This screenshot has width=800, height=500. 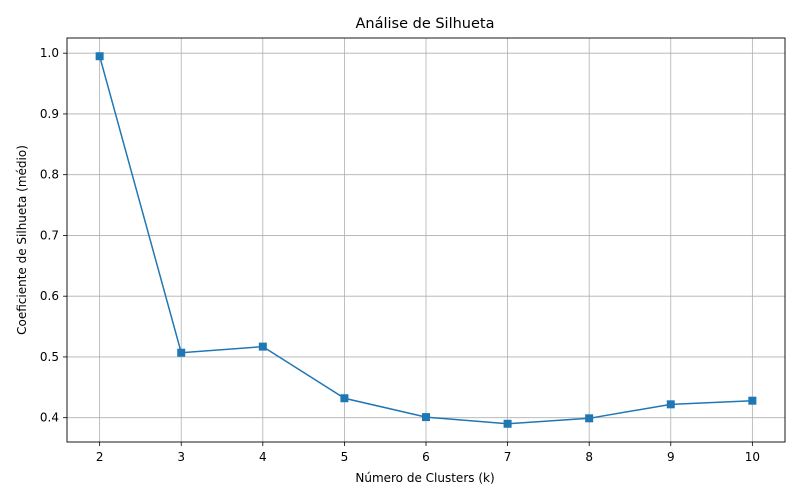 I want to click on x-axis-ticks: 2 3 4 5 6 7 8 9 10, so click(x=428, y=453).